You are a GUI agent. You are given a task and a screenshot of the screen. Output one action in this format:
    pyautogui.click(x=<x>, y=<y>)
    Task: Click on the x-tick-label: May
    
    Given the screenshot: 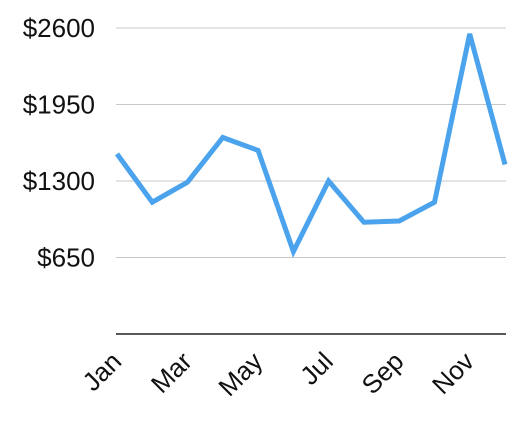 What is the action you would take?
    pyautogui.click(x=240, y=374)
    